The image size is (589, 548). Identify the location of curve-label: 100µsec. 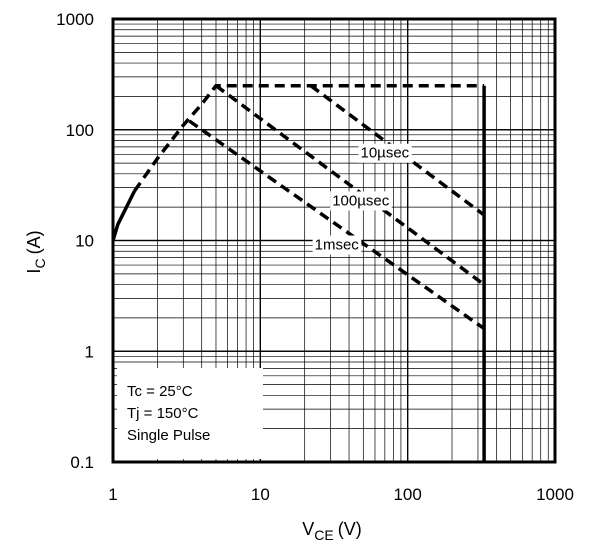
(361, 200).